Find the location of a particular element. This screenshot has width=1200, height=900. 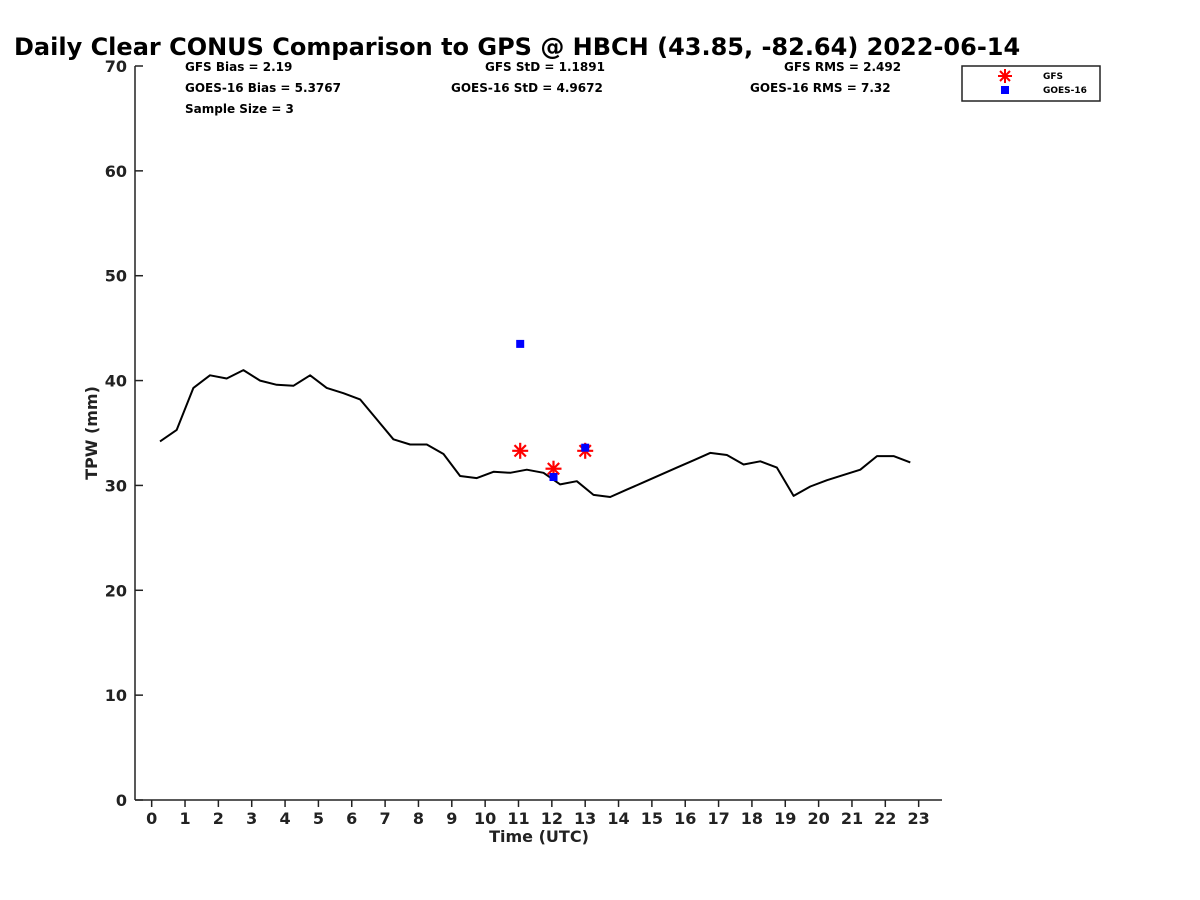

legend-box is located at coordinates (1031, 83).